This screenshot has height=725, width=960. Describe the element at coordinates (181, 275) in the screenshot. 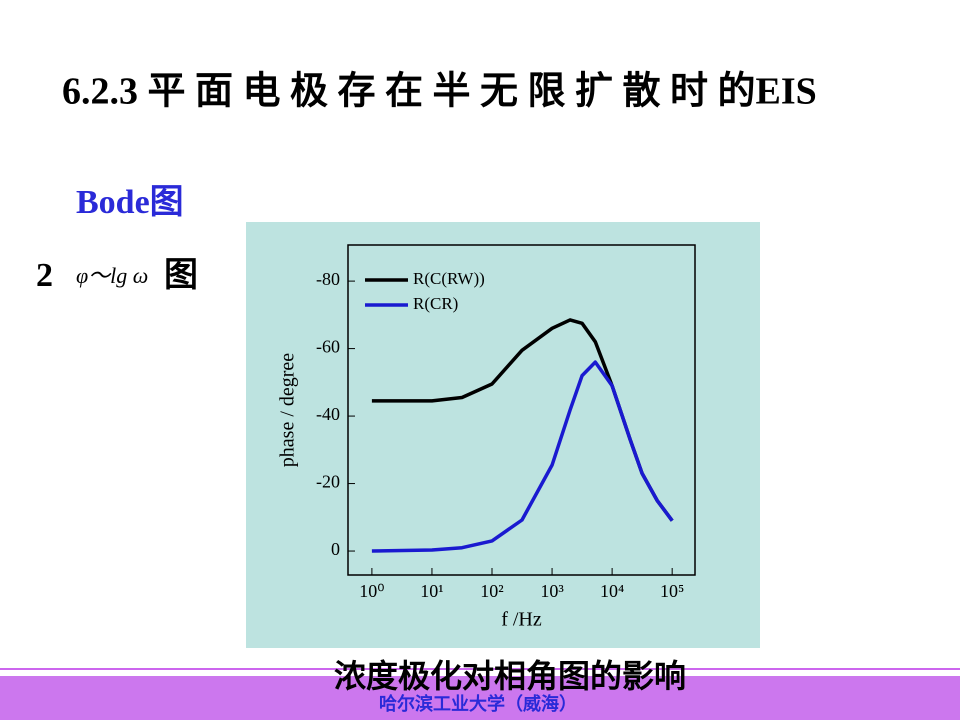

I see `item-suffix: 图` at that location.